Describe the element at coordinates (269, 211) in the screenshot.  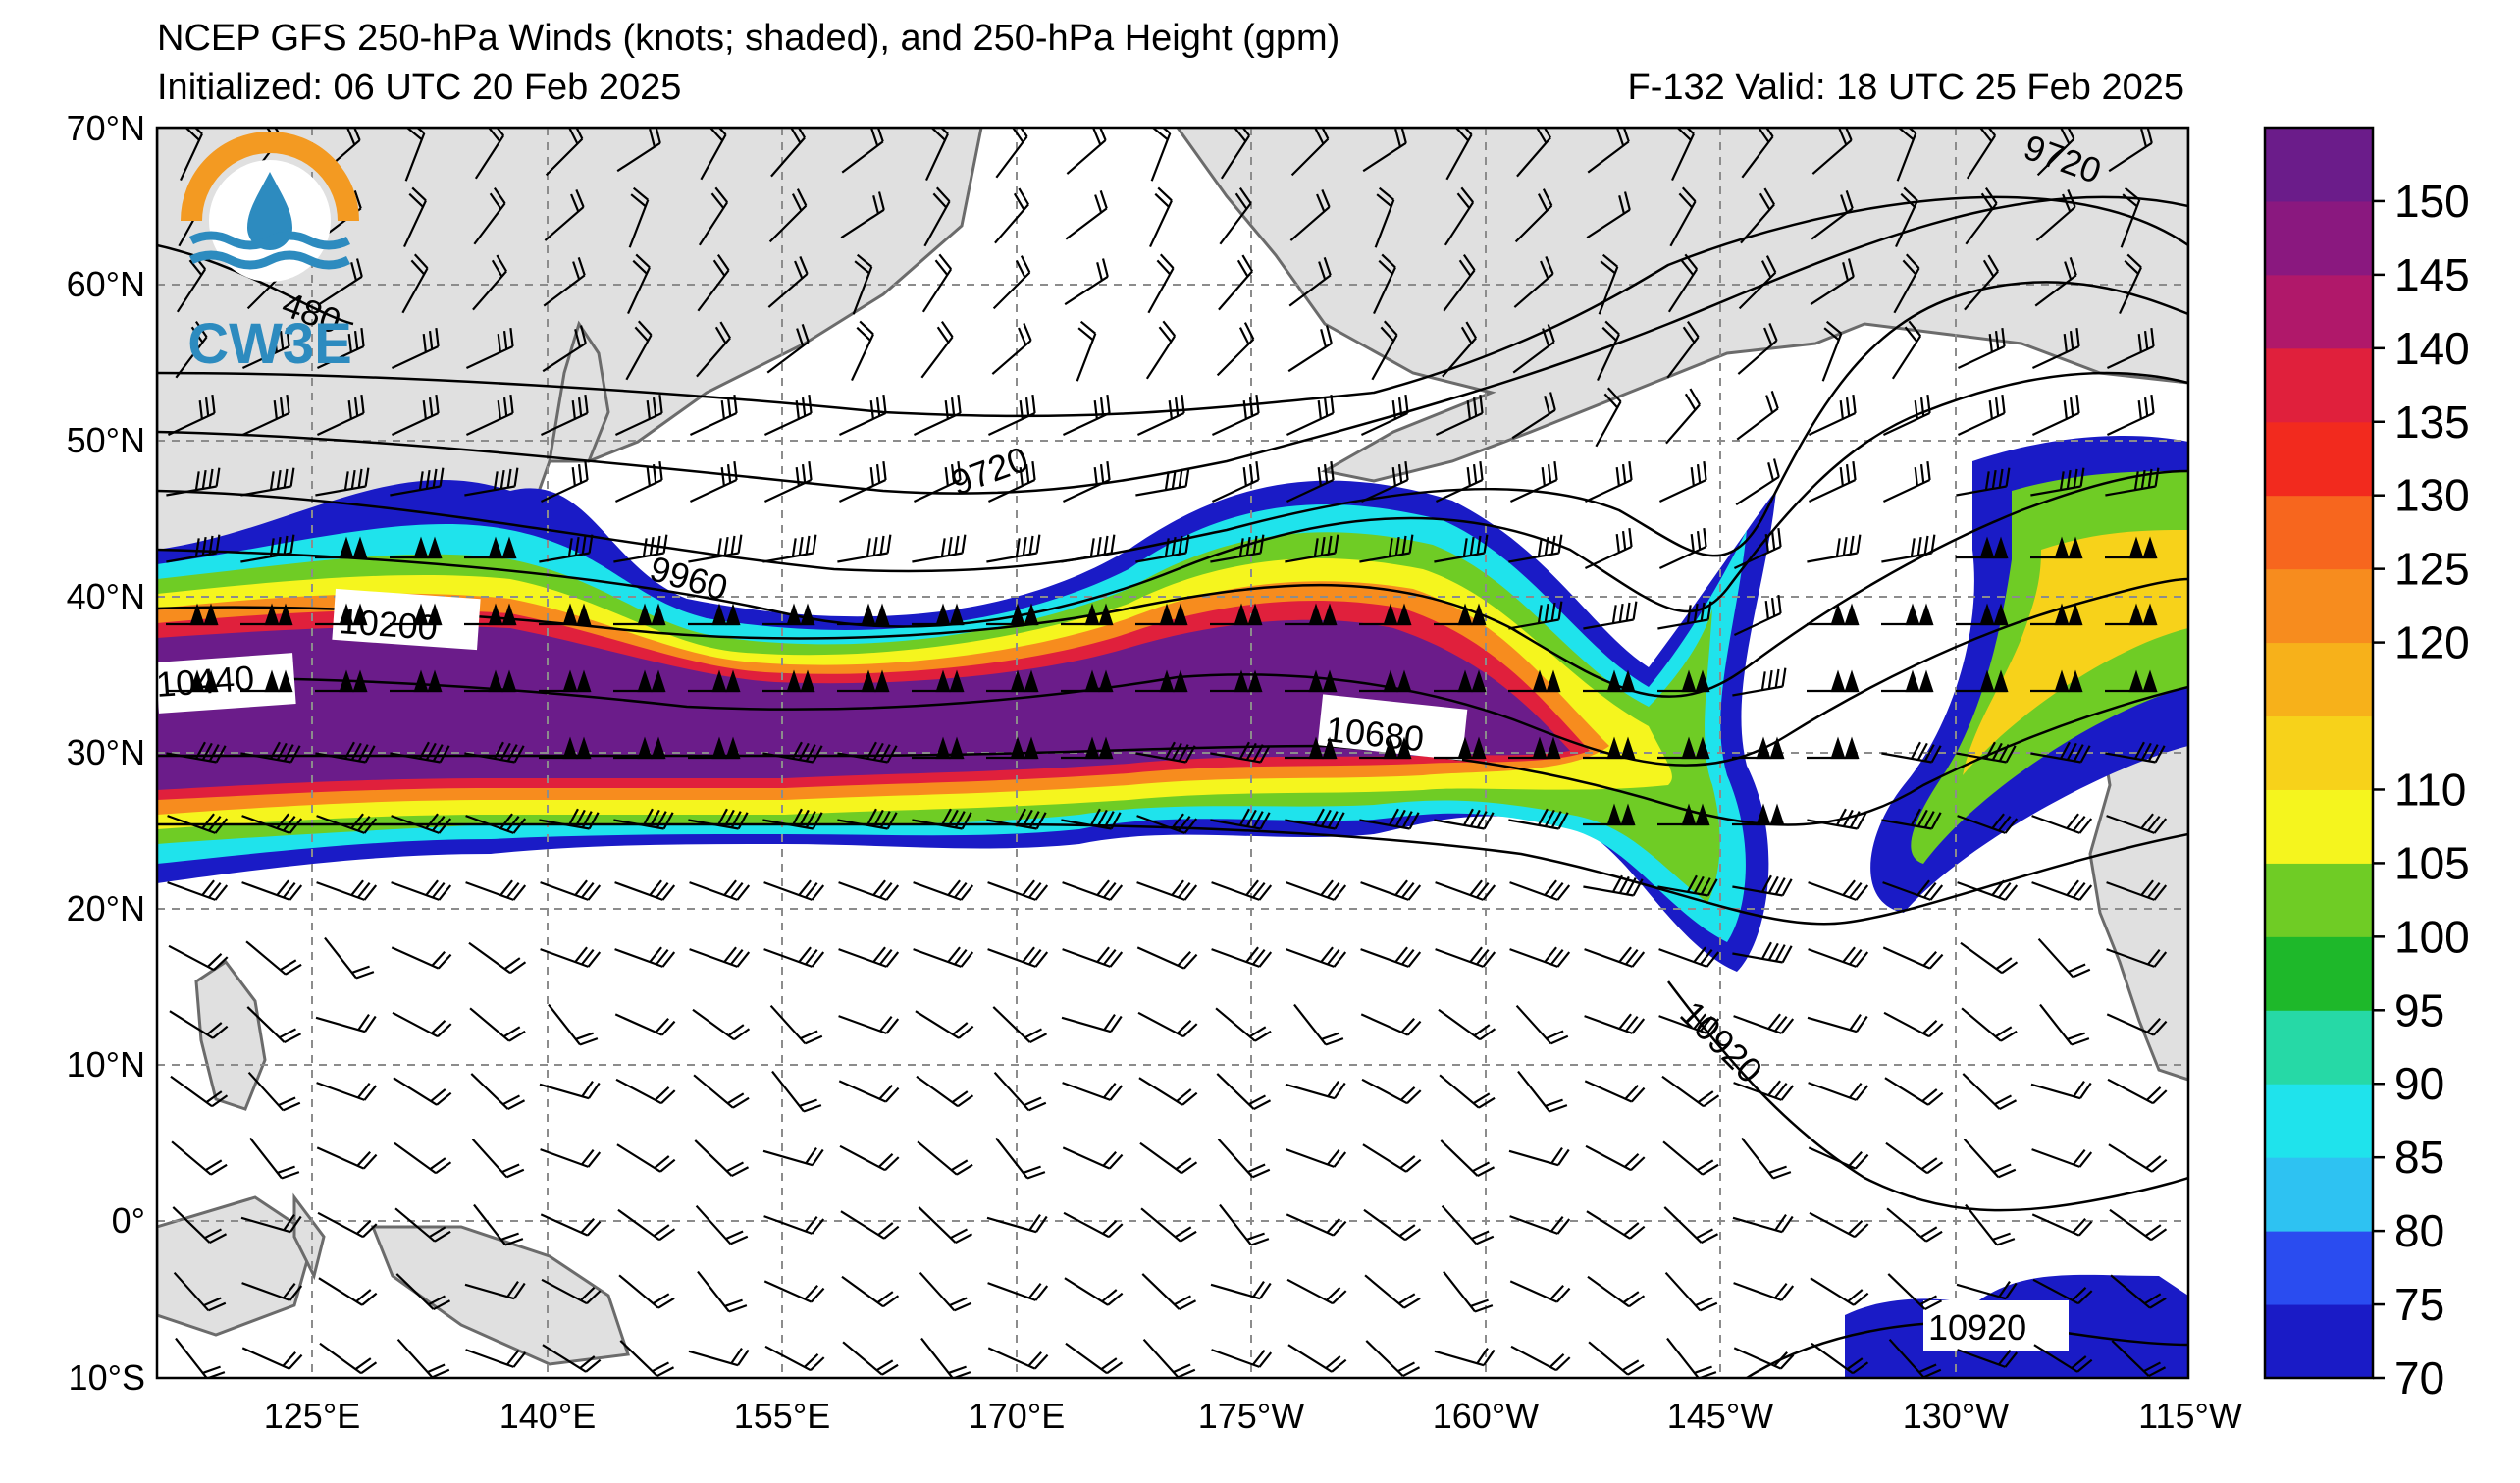
I see `logo-drop-icon` at that location.